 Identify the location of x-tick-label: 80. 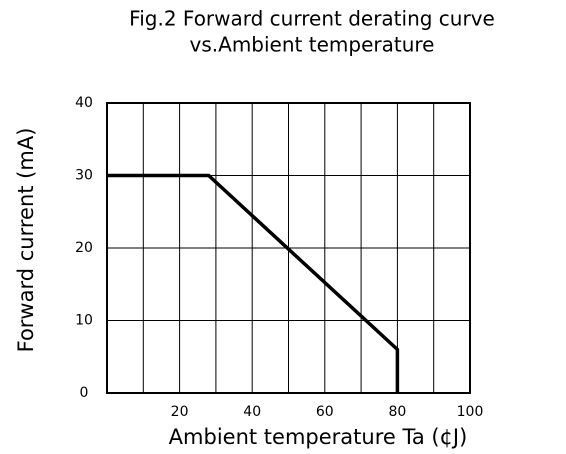
(397, 412).